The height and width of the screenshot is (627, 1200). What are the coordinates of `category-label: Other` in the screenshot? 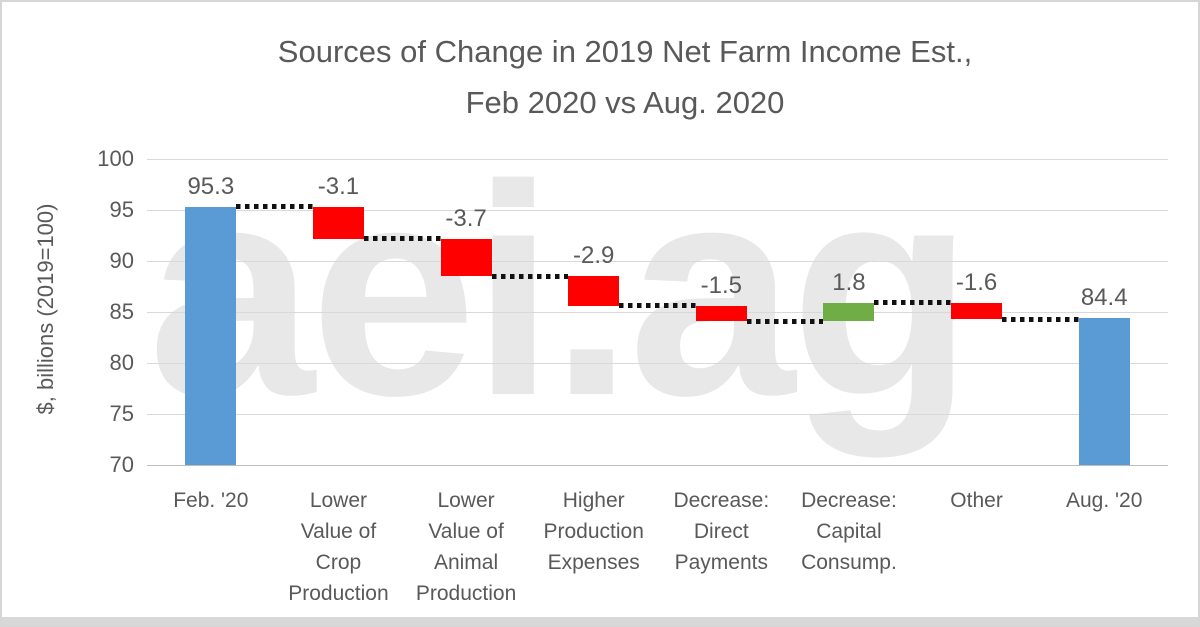 It's located at (976, 500).